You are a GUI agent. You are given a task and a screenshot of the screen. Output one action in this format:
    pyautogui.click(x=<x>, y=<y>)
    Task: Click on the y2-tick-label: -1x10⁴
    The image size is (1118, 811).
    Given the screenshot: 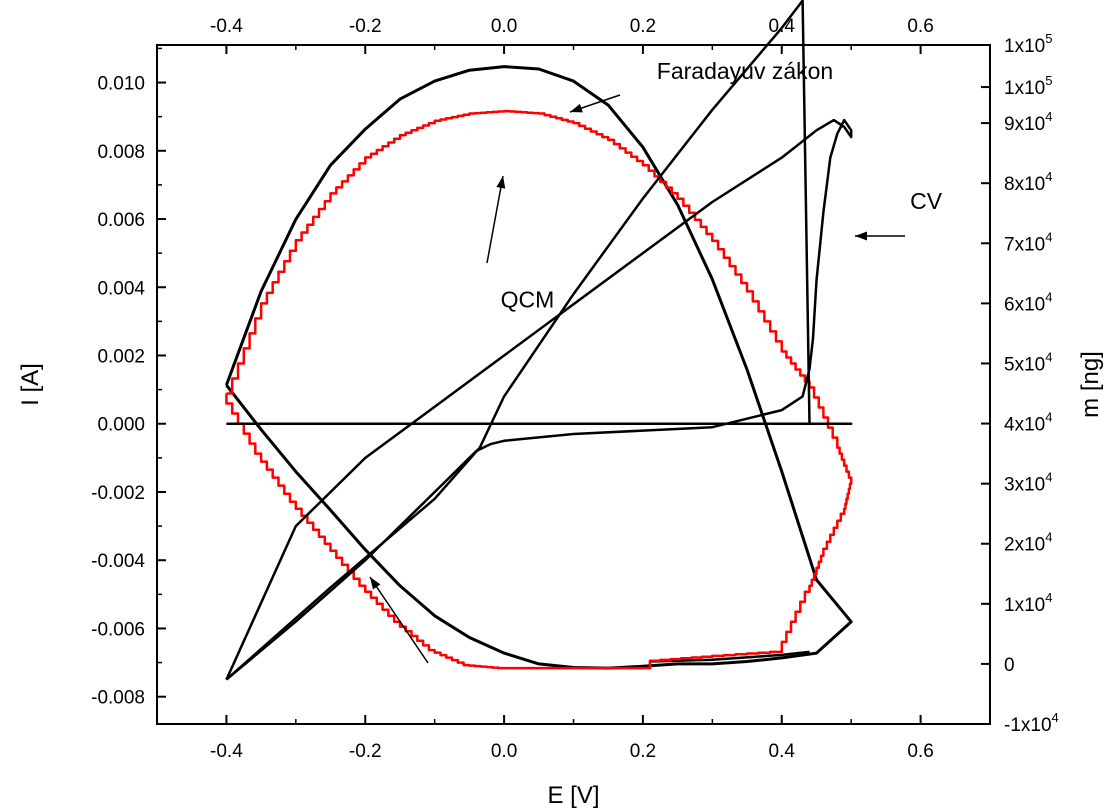 What is the action you would take?
    pyautogui.click(x=1031, y=723)
    